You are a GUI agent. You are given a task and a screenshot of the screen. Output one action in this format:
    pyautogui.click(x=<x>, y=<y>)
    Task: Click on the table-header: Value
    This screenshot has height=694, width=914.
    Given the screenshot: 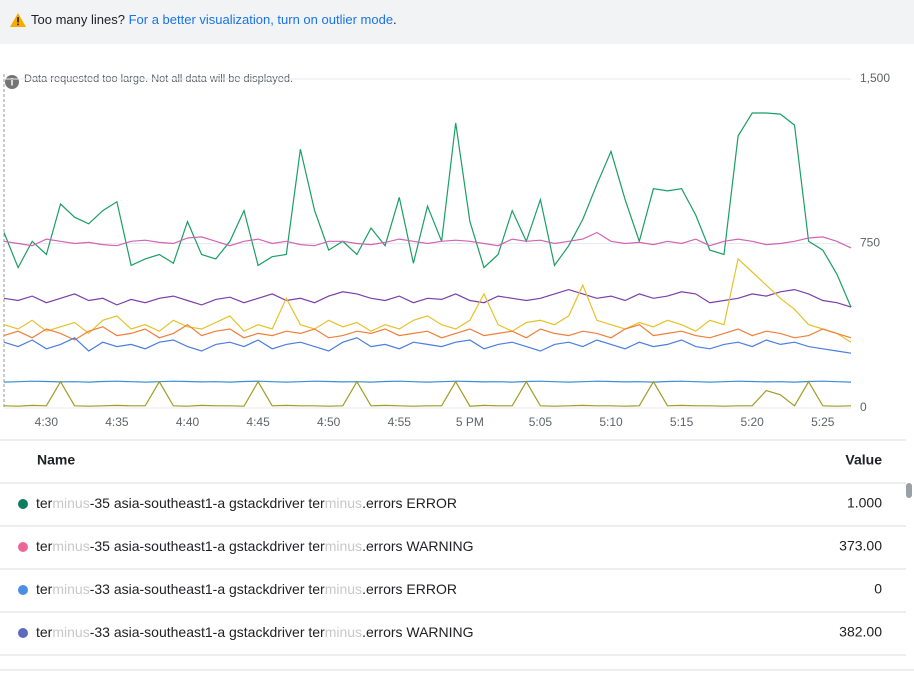 What is the action you would take?
    pyautogui.click(x=863, y=460)
    